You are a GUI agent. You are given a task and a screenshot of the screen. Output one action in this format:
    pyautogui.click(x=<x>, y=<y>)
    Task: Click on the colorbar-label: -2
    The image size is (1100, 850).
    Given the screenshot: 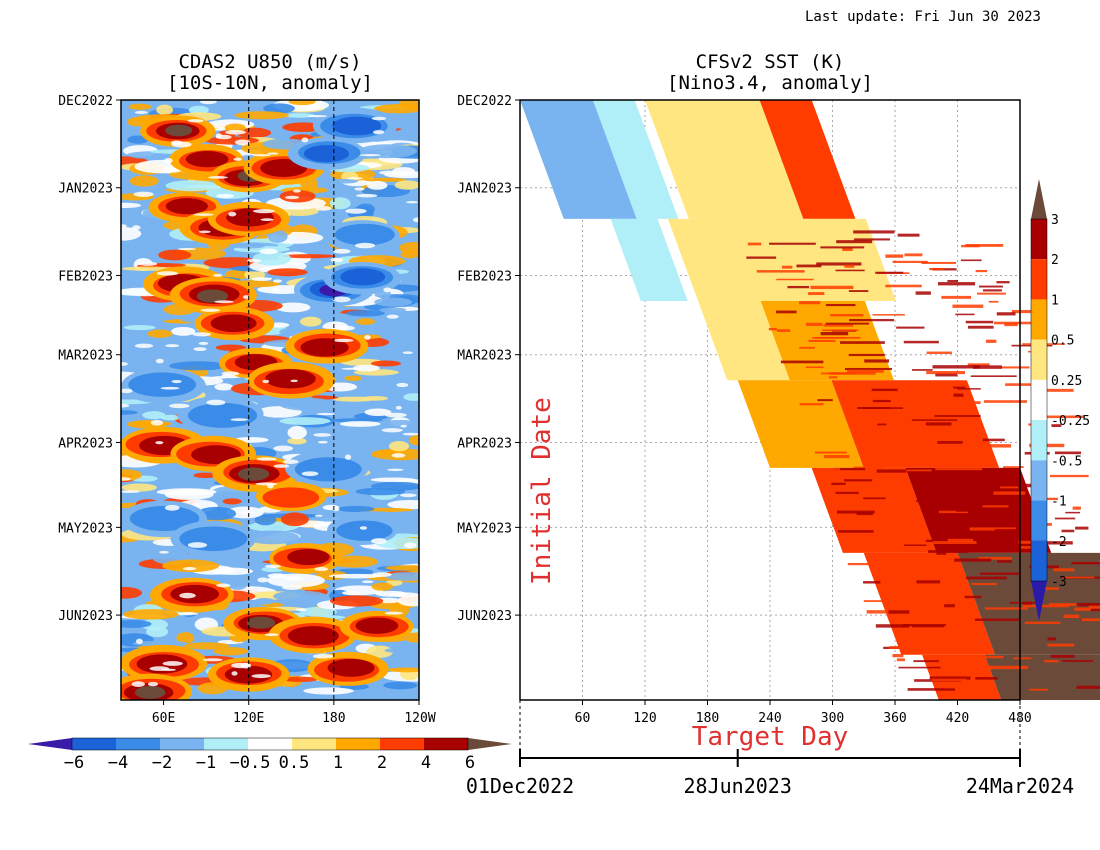 What is the action you would take?
    pyautogui.click(x=1059, y=542)
    